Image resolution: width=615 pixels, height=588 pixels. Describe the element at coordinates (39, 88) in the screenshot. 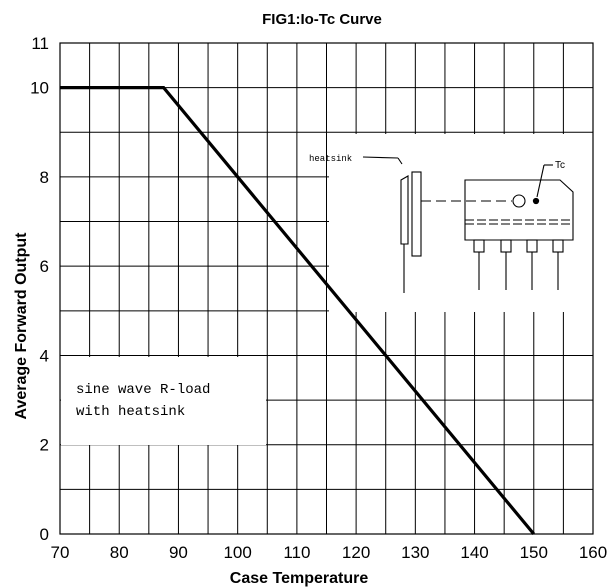

I see `y-tick-label: 10` at that location.